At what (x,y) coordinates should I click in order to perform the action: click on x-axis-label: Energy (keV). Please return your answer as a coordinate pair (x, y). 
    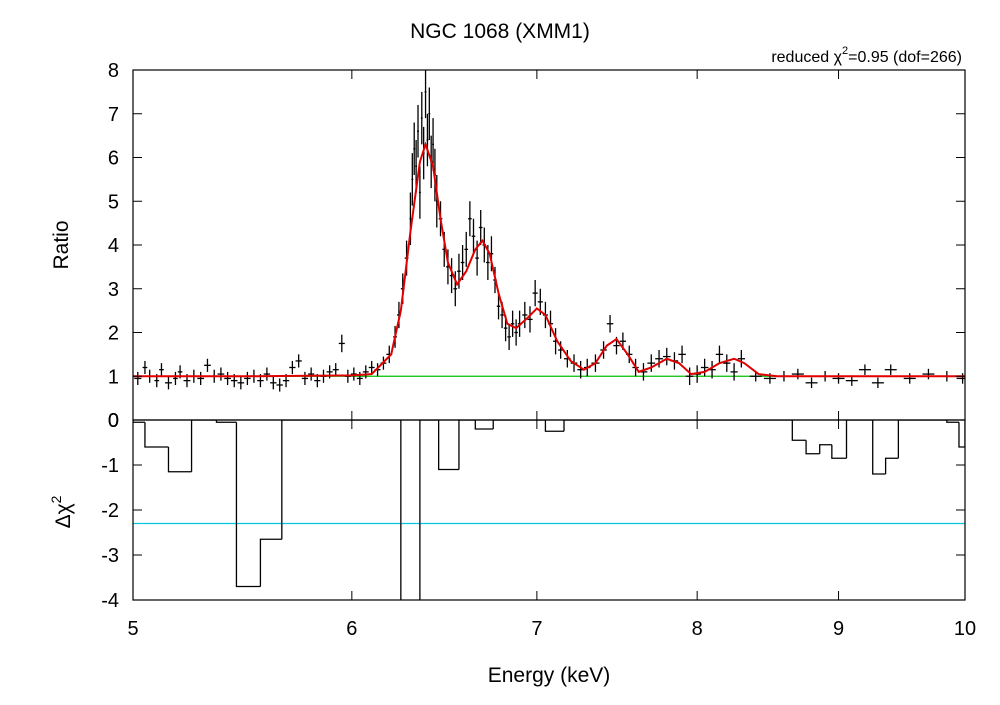
    Looking at the image, I should click on (549, 675).